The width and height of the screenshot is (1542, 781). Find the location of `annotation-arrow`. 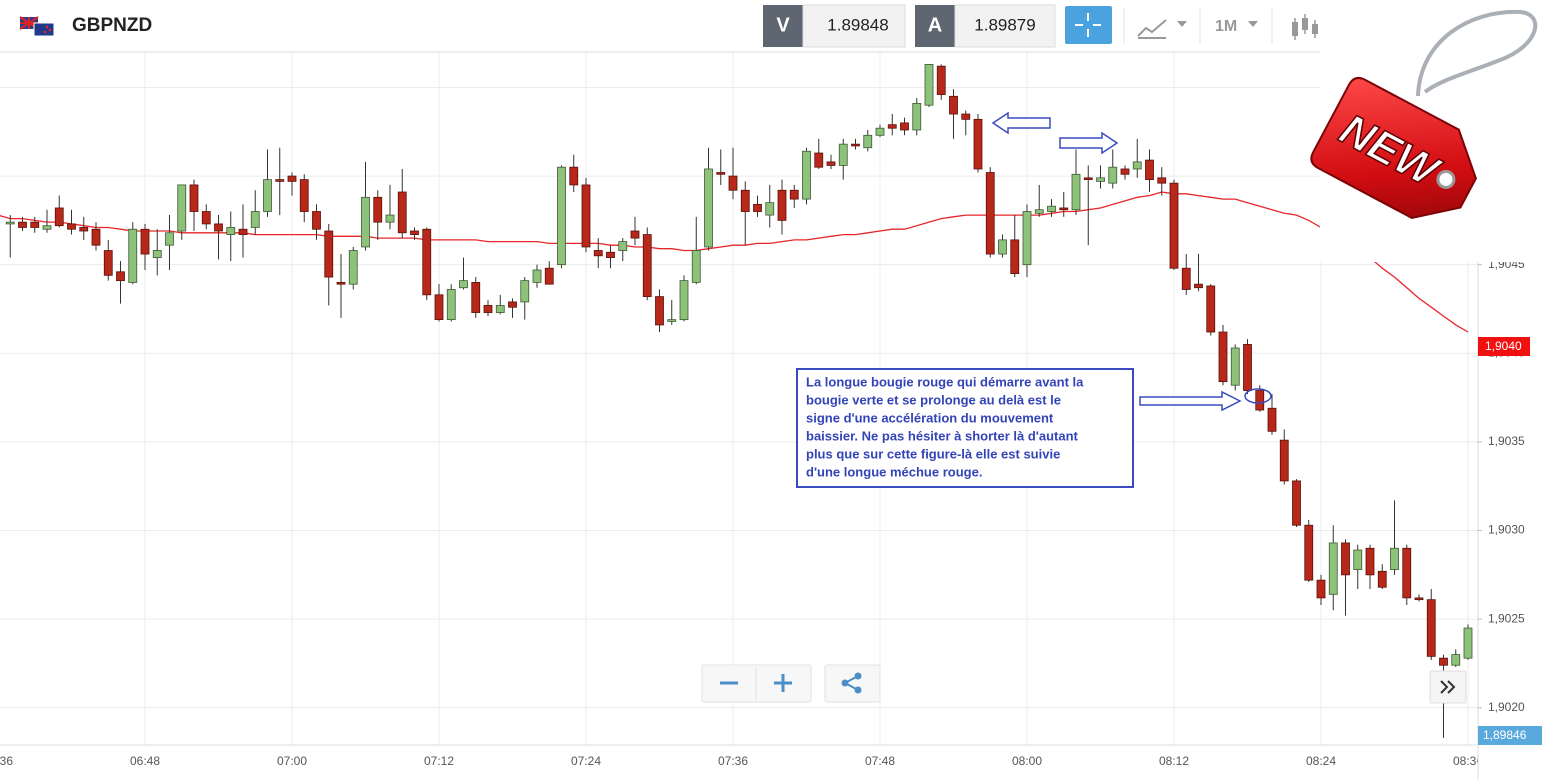

annotation-arrow is located at coordinates (1089, 143).